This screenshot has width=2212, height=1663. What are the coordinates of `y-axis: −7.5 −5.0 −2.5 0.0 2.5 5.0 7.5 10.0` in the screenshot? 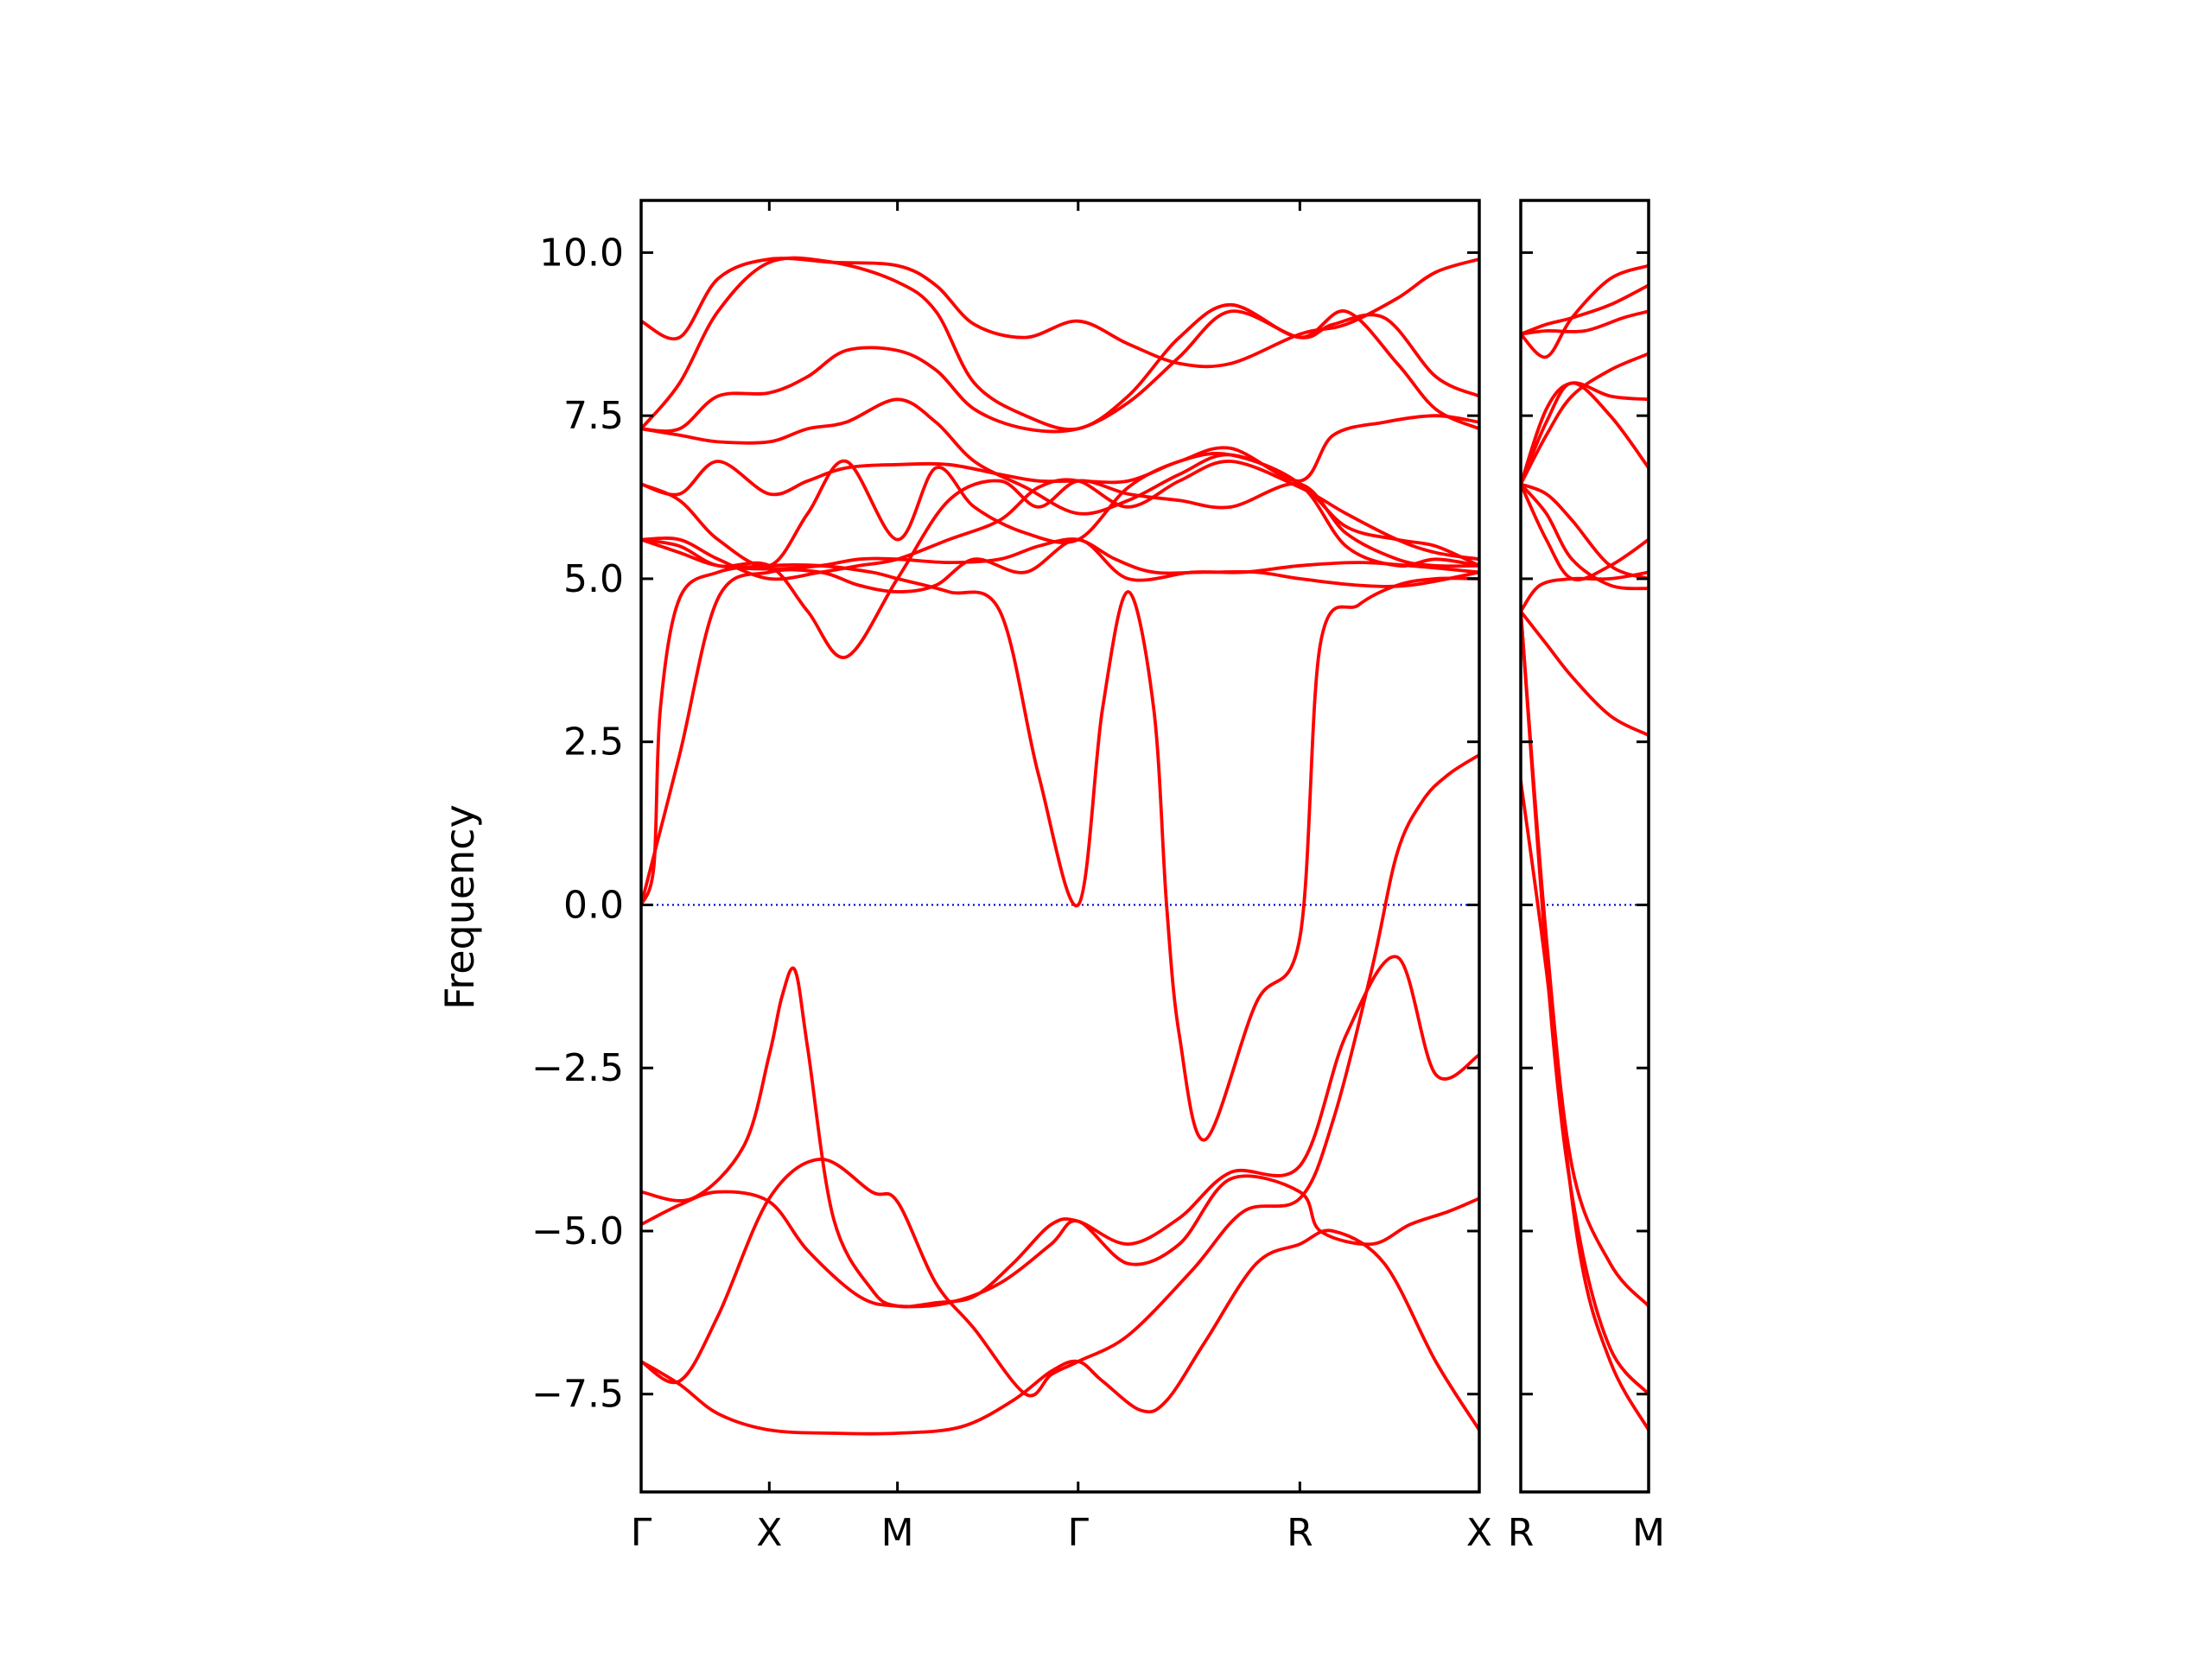 It's located at (577, 824).